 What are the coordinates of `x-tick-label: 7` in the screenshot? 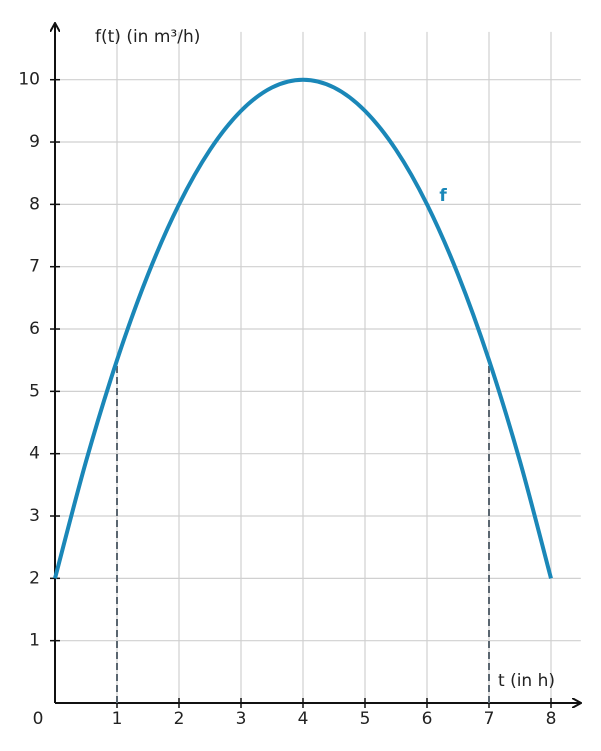 It's located at (489, 719).